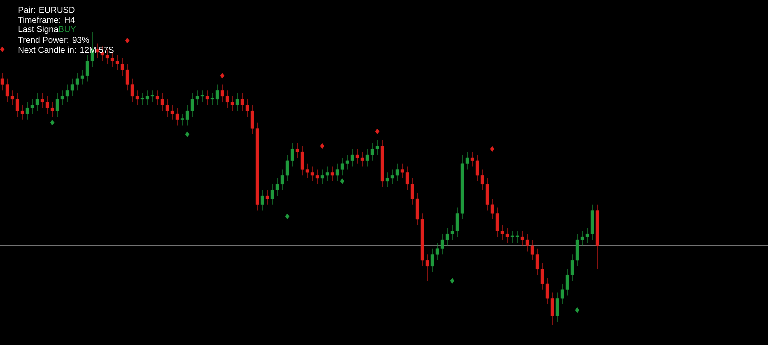 The width and height of the screenshot is (768, 345). Describe the element at coordinates (66, 50) in the screenshot. I see `annotation: Next Candle in: 12M 57S` at that location.